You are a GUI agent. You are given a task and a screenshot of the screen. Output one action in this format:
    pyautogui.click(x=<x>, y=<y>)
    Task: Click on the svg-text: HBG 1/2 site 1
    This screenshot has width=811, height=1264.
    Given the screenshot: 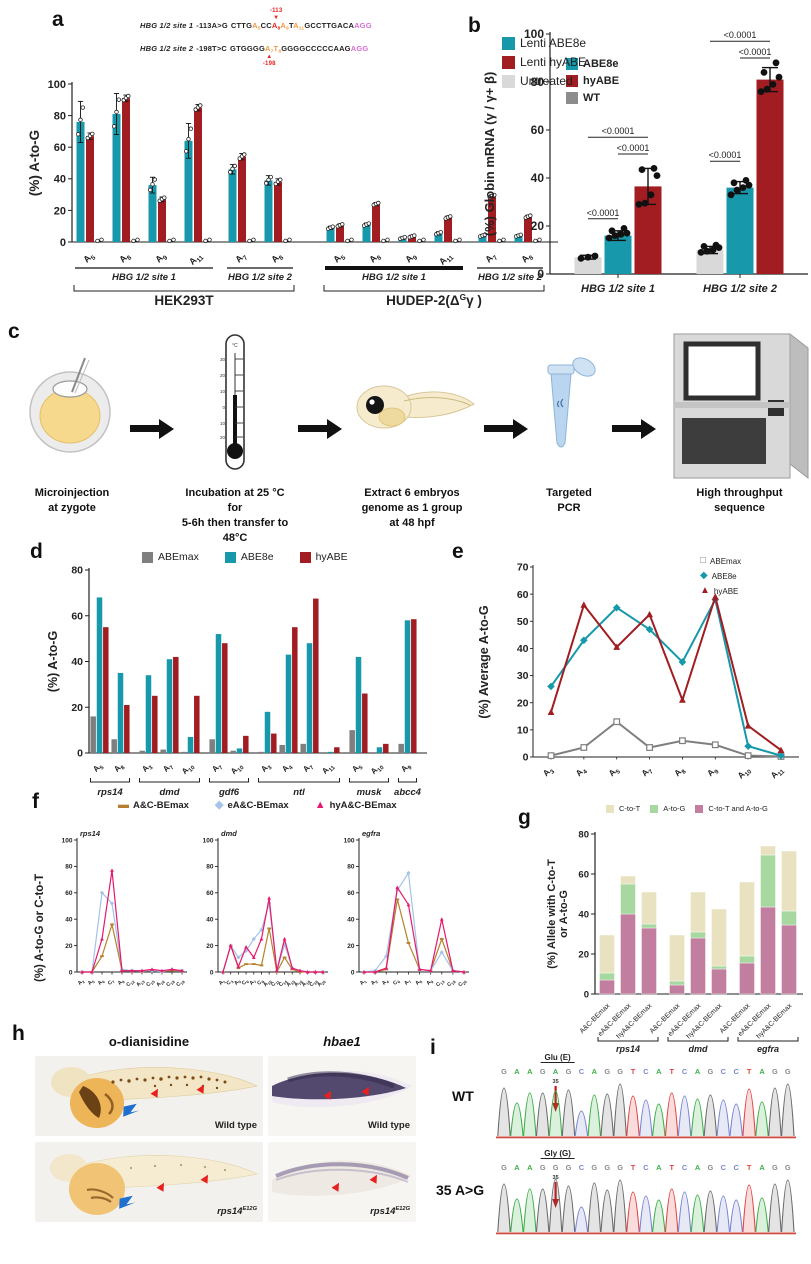 What is the action you would take?
    pyautogui.click(x=618, y=289)
    